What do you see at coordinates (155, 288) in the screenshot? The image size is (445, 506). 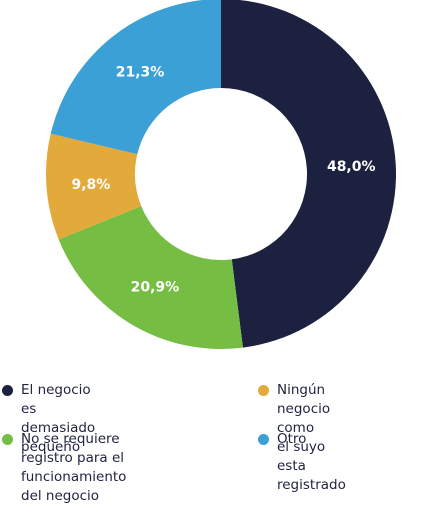 I see `data-label: 20,9%` at bounding box center [155, 288].